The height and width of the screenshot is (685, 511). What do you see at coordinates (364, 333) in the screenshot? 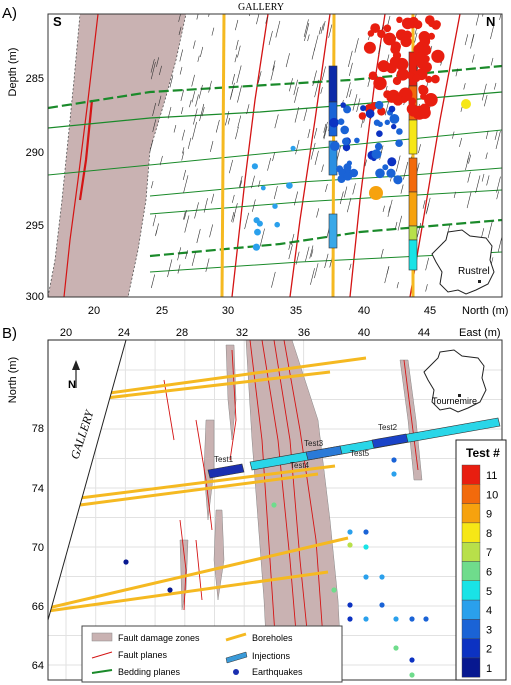
I see `x-tick: 40` at bounding box center [364, 333].